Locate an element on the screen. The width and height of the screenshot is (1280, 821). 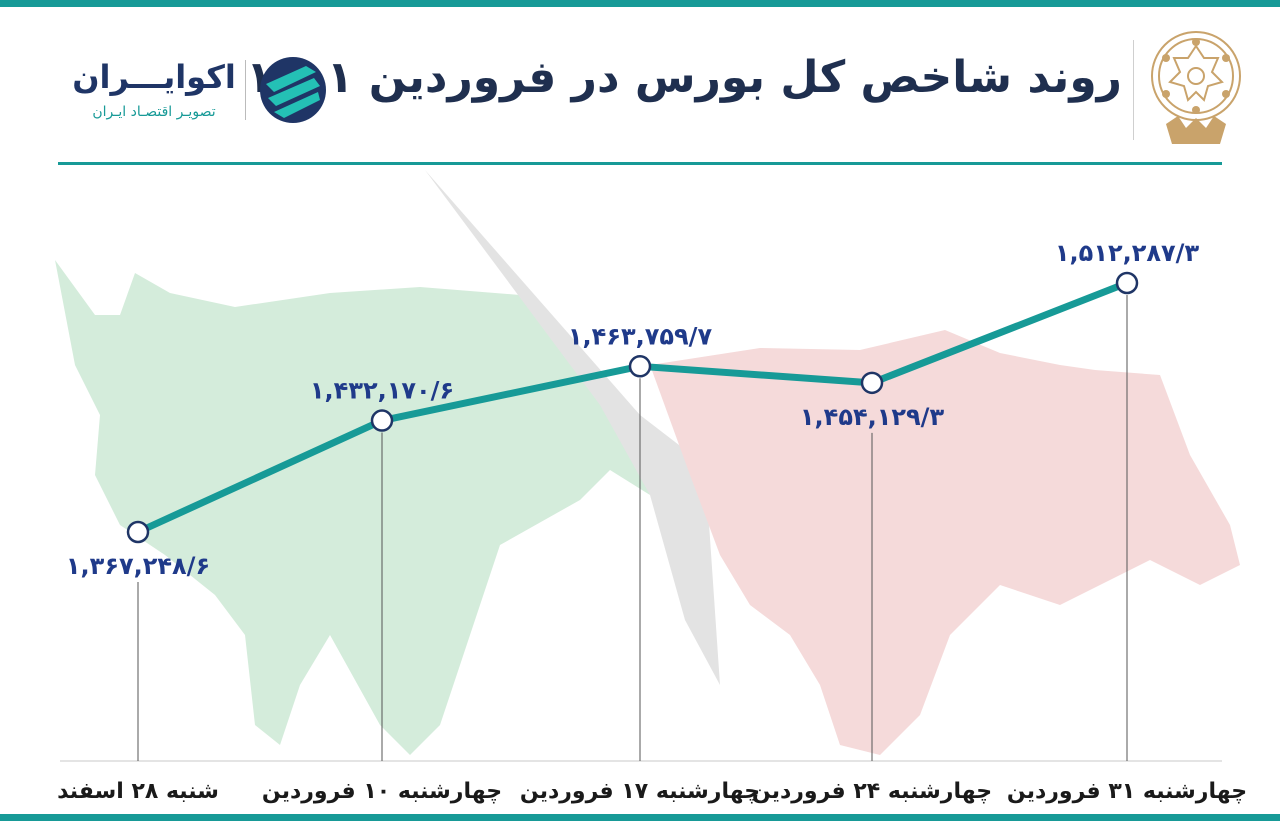
header-rule is located at coordinates (640, 163).